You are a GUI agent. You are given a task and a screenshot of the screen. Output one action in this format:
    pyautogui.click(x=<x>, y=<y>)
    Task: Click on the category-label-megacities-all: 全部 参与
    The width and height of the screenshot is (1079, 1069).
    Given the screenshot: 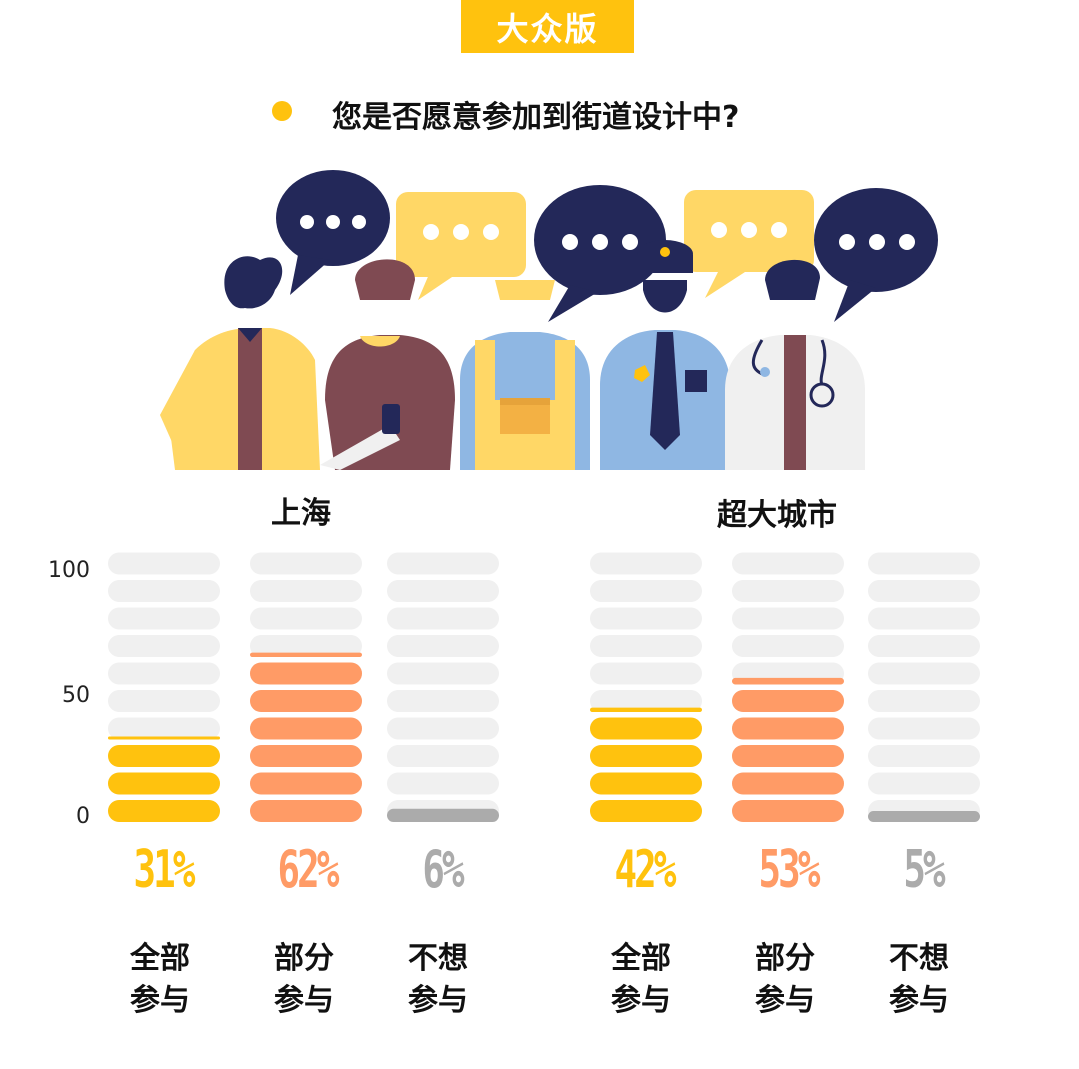 What is the action you would take?
    pyautogui.click(x=641, y=979)
    